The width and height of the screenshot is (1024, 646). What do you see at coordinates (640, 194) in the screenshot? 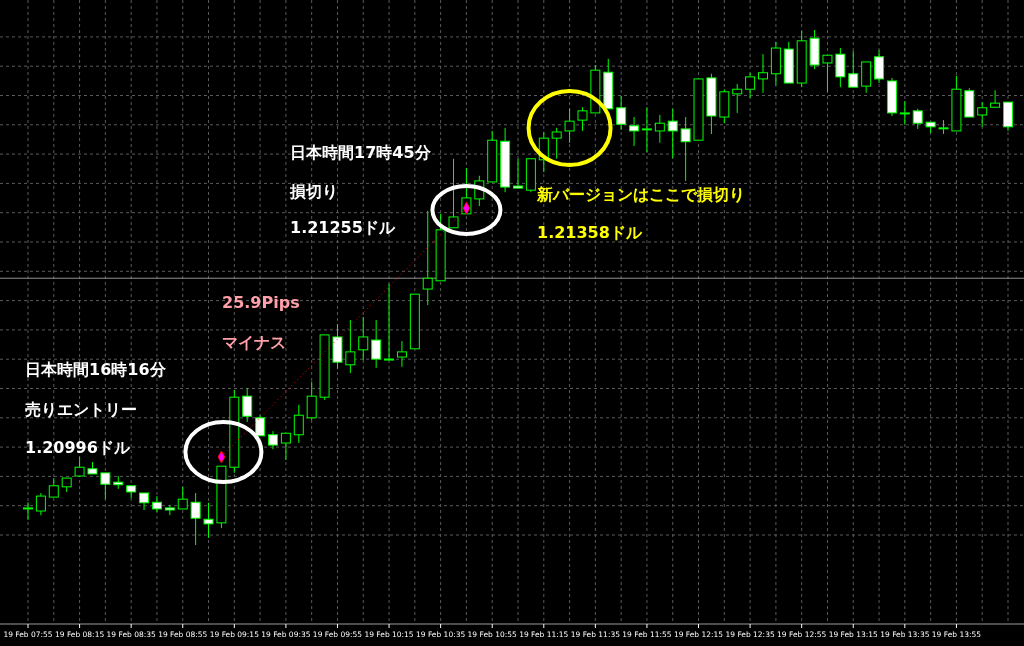
I see `annotation: 新バージョンはここで損切り` at bounding box center [640, 194].